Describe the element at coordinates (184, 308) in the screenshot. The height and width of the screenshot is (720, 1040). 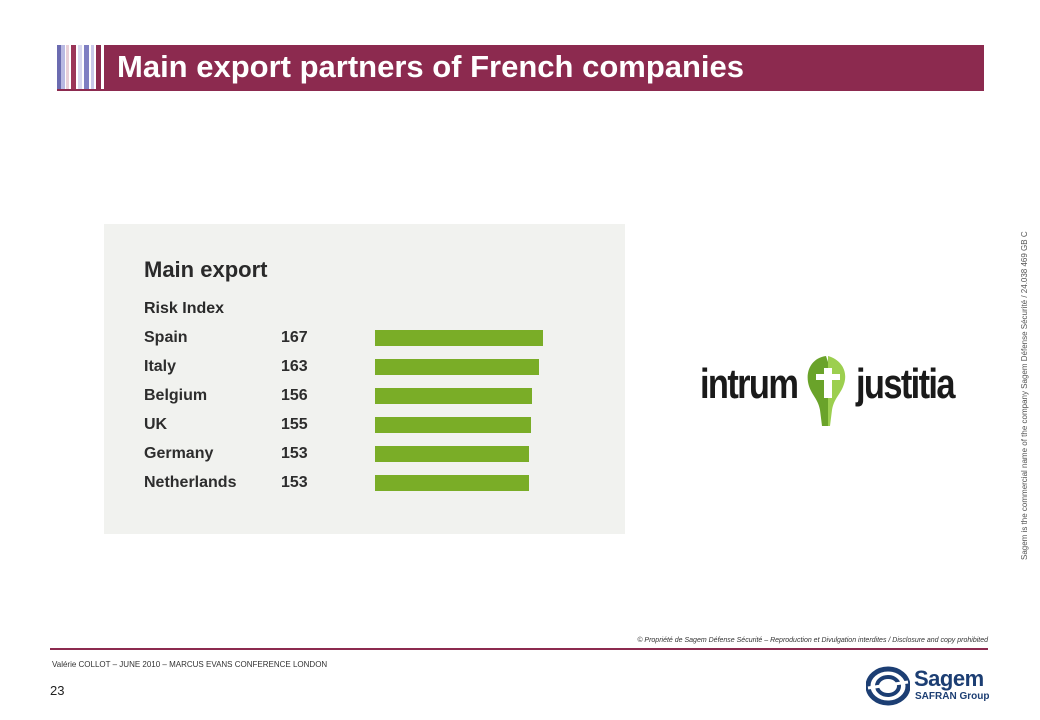
I see `chart-subtitle: Risk Index` at that location.